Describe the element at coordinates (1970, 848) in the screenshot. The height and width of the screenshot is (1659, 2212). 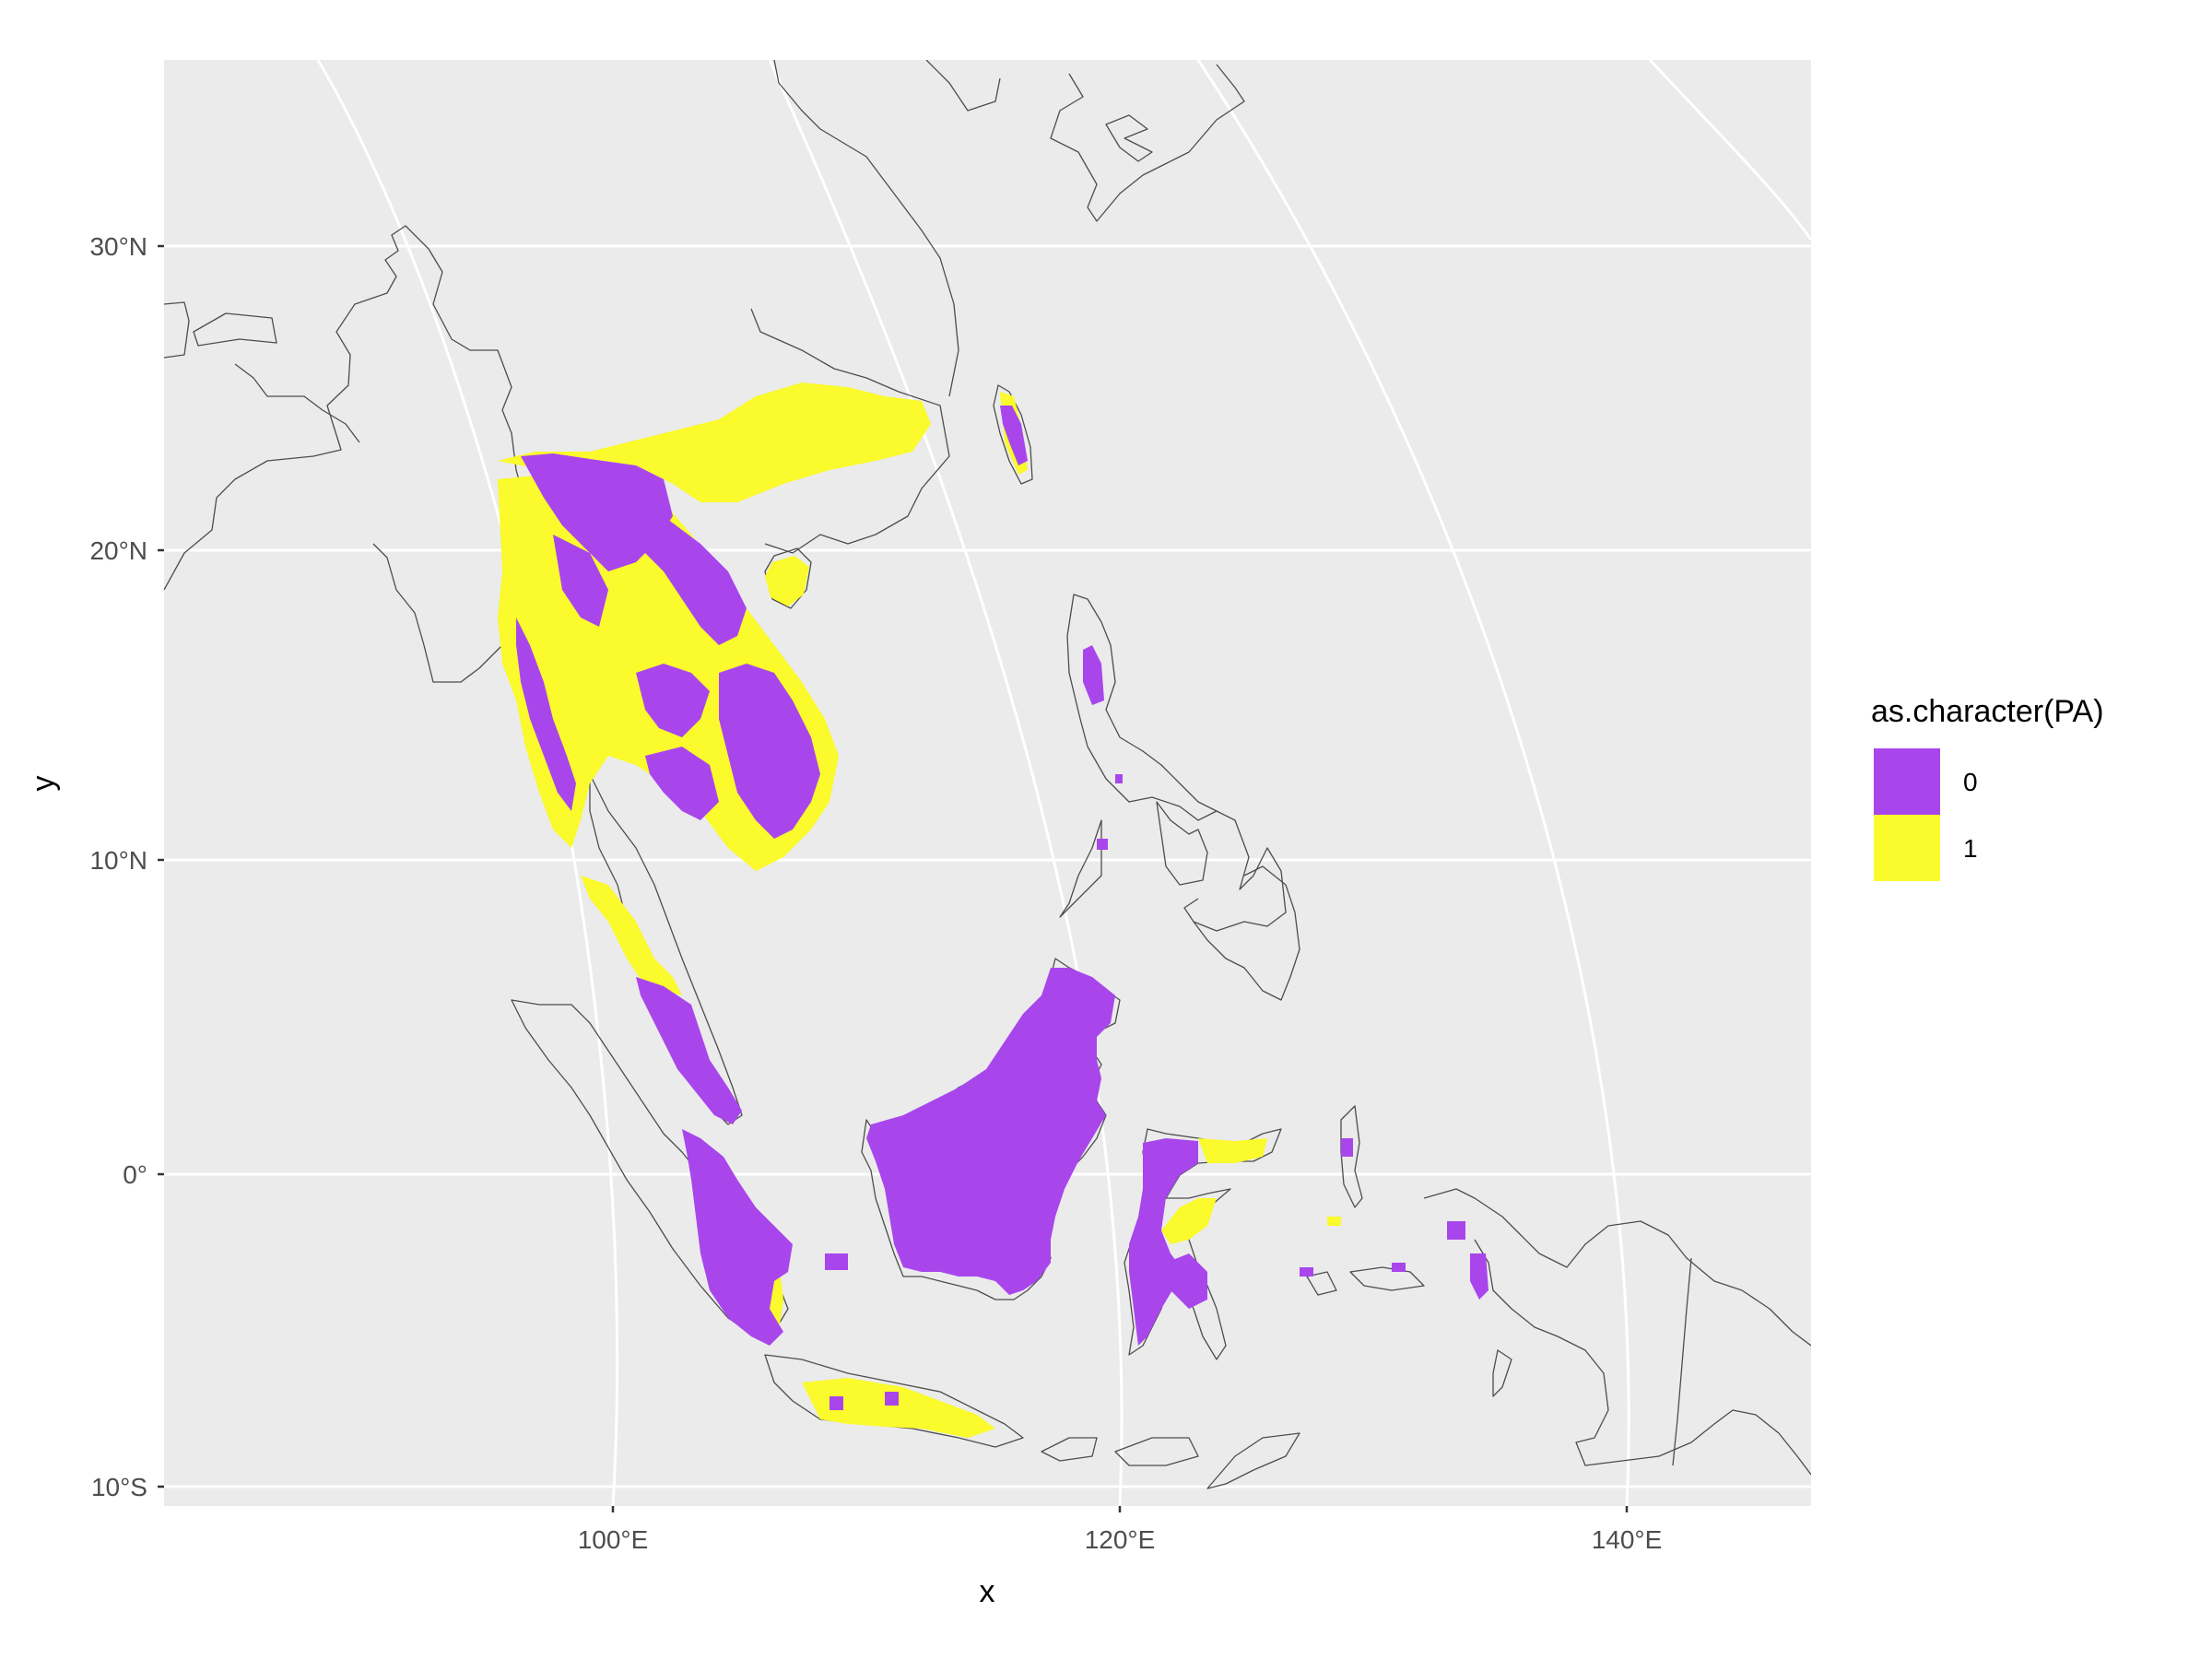
I see `legend-label-1: 1` at that location.